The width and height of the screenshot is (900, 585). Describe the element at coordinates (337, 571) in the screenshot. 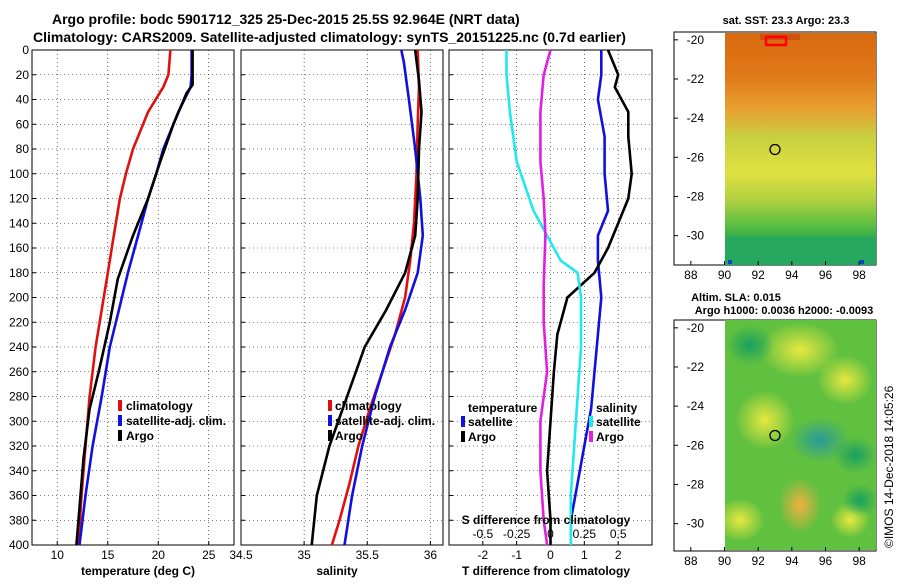

I see `salinity-axis-label: salinity` at that location.